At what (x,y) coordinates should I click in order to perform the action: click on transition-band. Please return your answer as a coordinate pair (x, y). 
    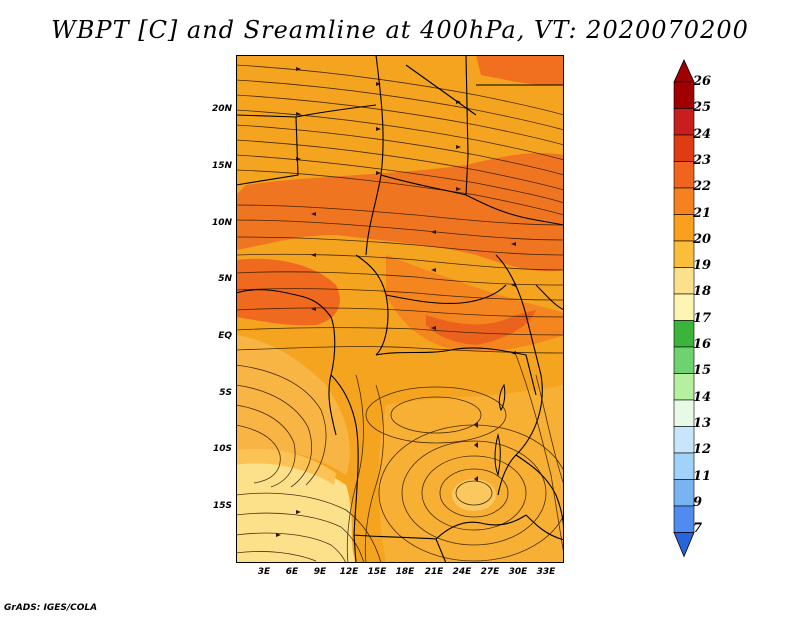
    Looking at the image, I should click on (286, 466).